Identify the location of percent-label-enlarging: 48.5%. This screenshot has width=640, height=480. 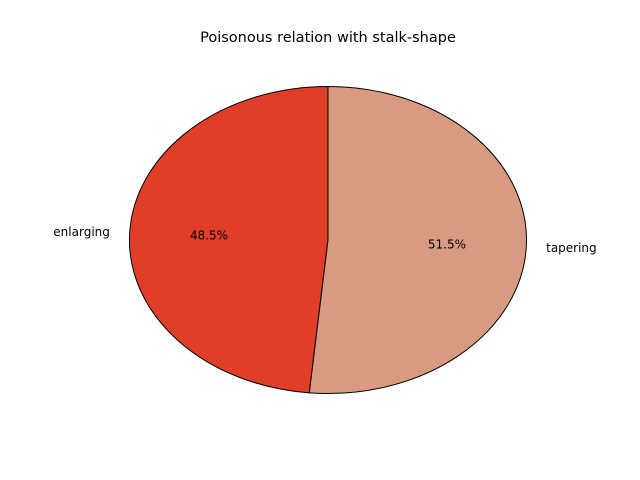
(209, 236).